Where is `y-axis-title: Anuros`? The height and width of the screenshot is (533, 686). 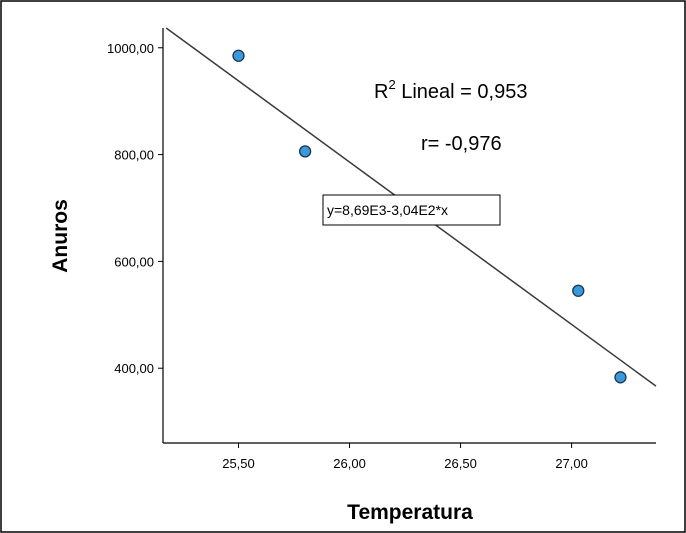 y-axis-title: Anuros is located at coordinates (60, 236).